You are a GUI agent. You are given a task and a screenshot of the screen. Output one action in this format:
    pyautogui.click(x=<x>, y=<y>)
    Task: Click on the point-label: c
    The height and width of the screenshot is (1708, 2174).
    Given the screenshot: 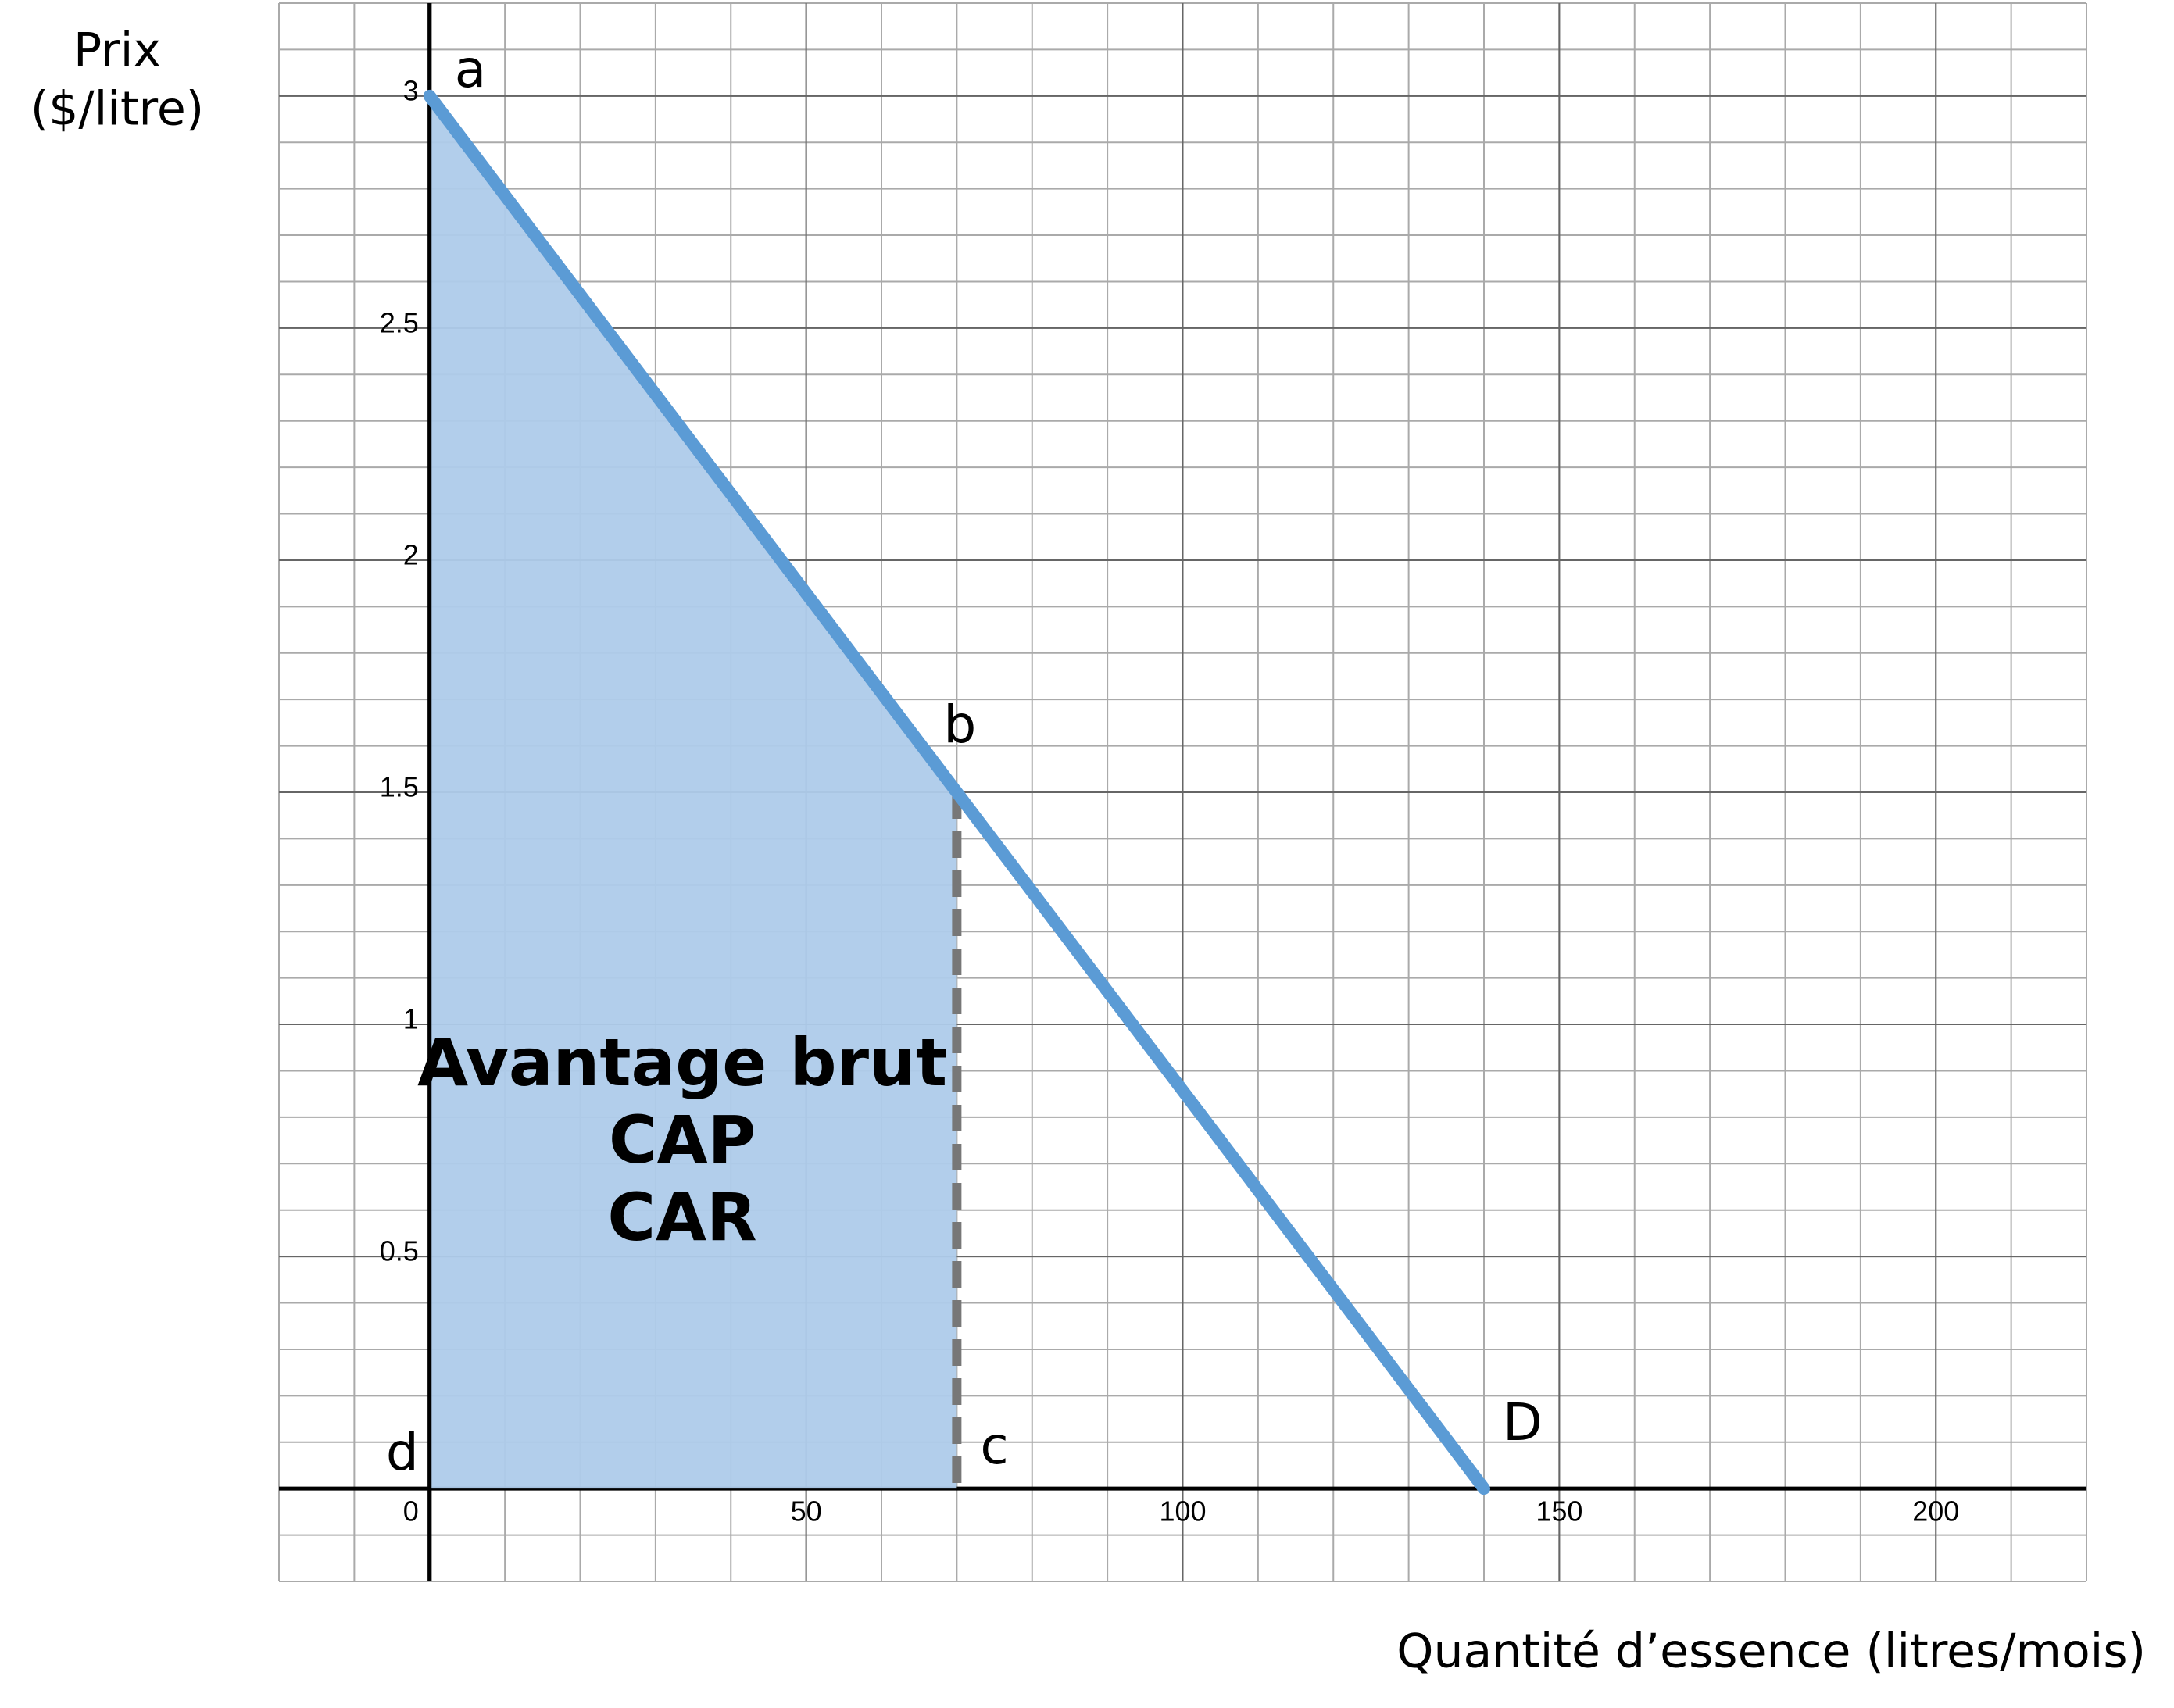 What is the action you would take?
    pyautogui.click(x=994, y=1446)
    